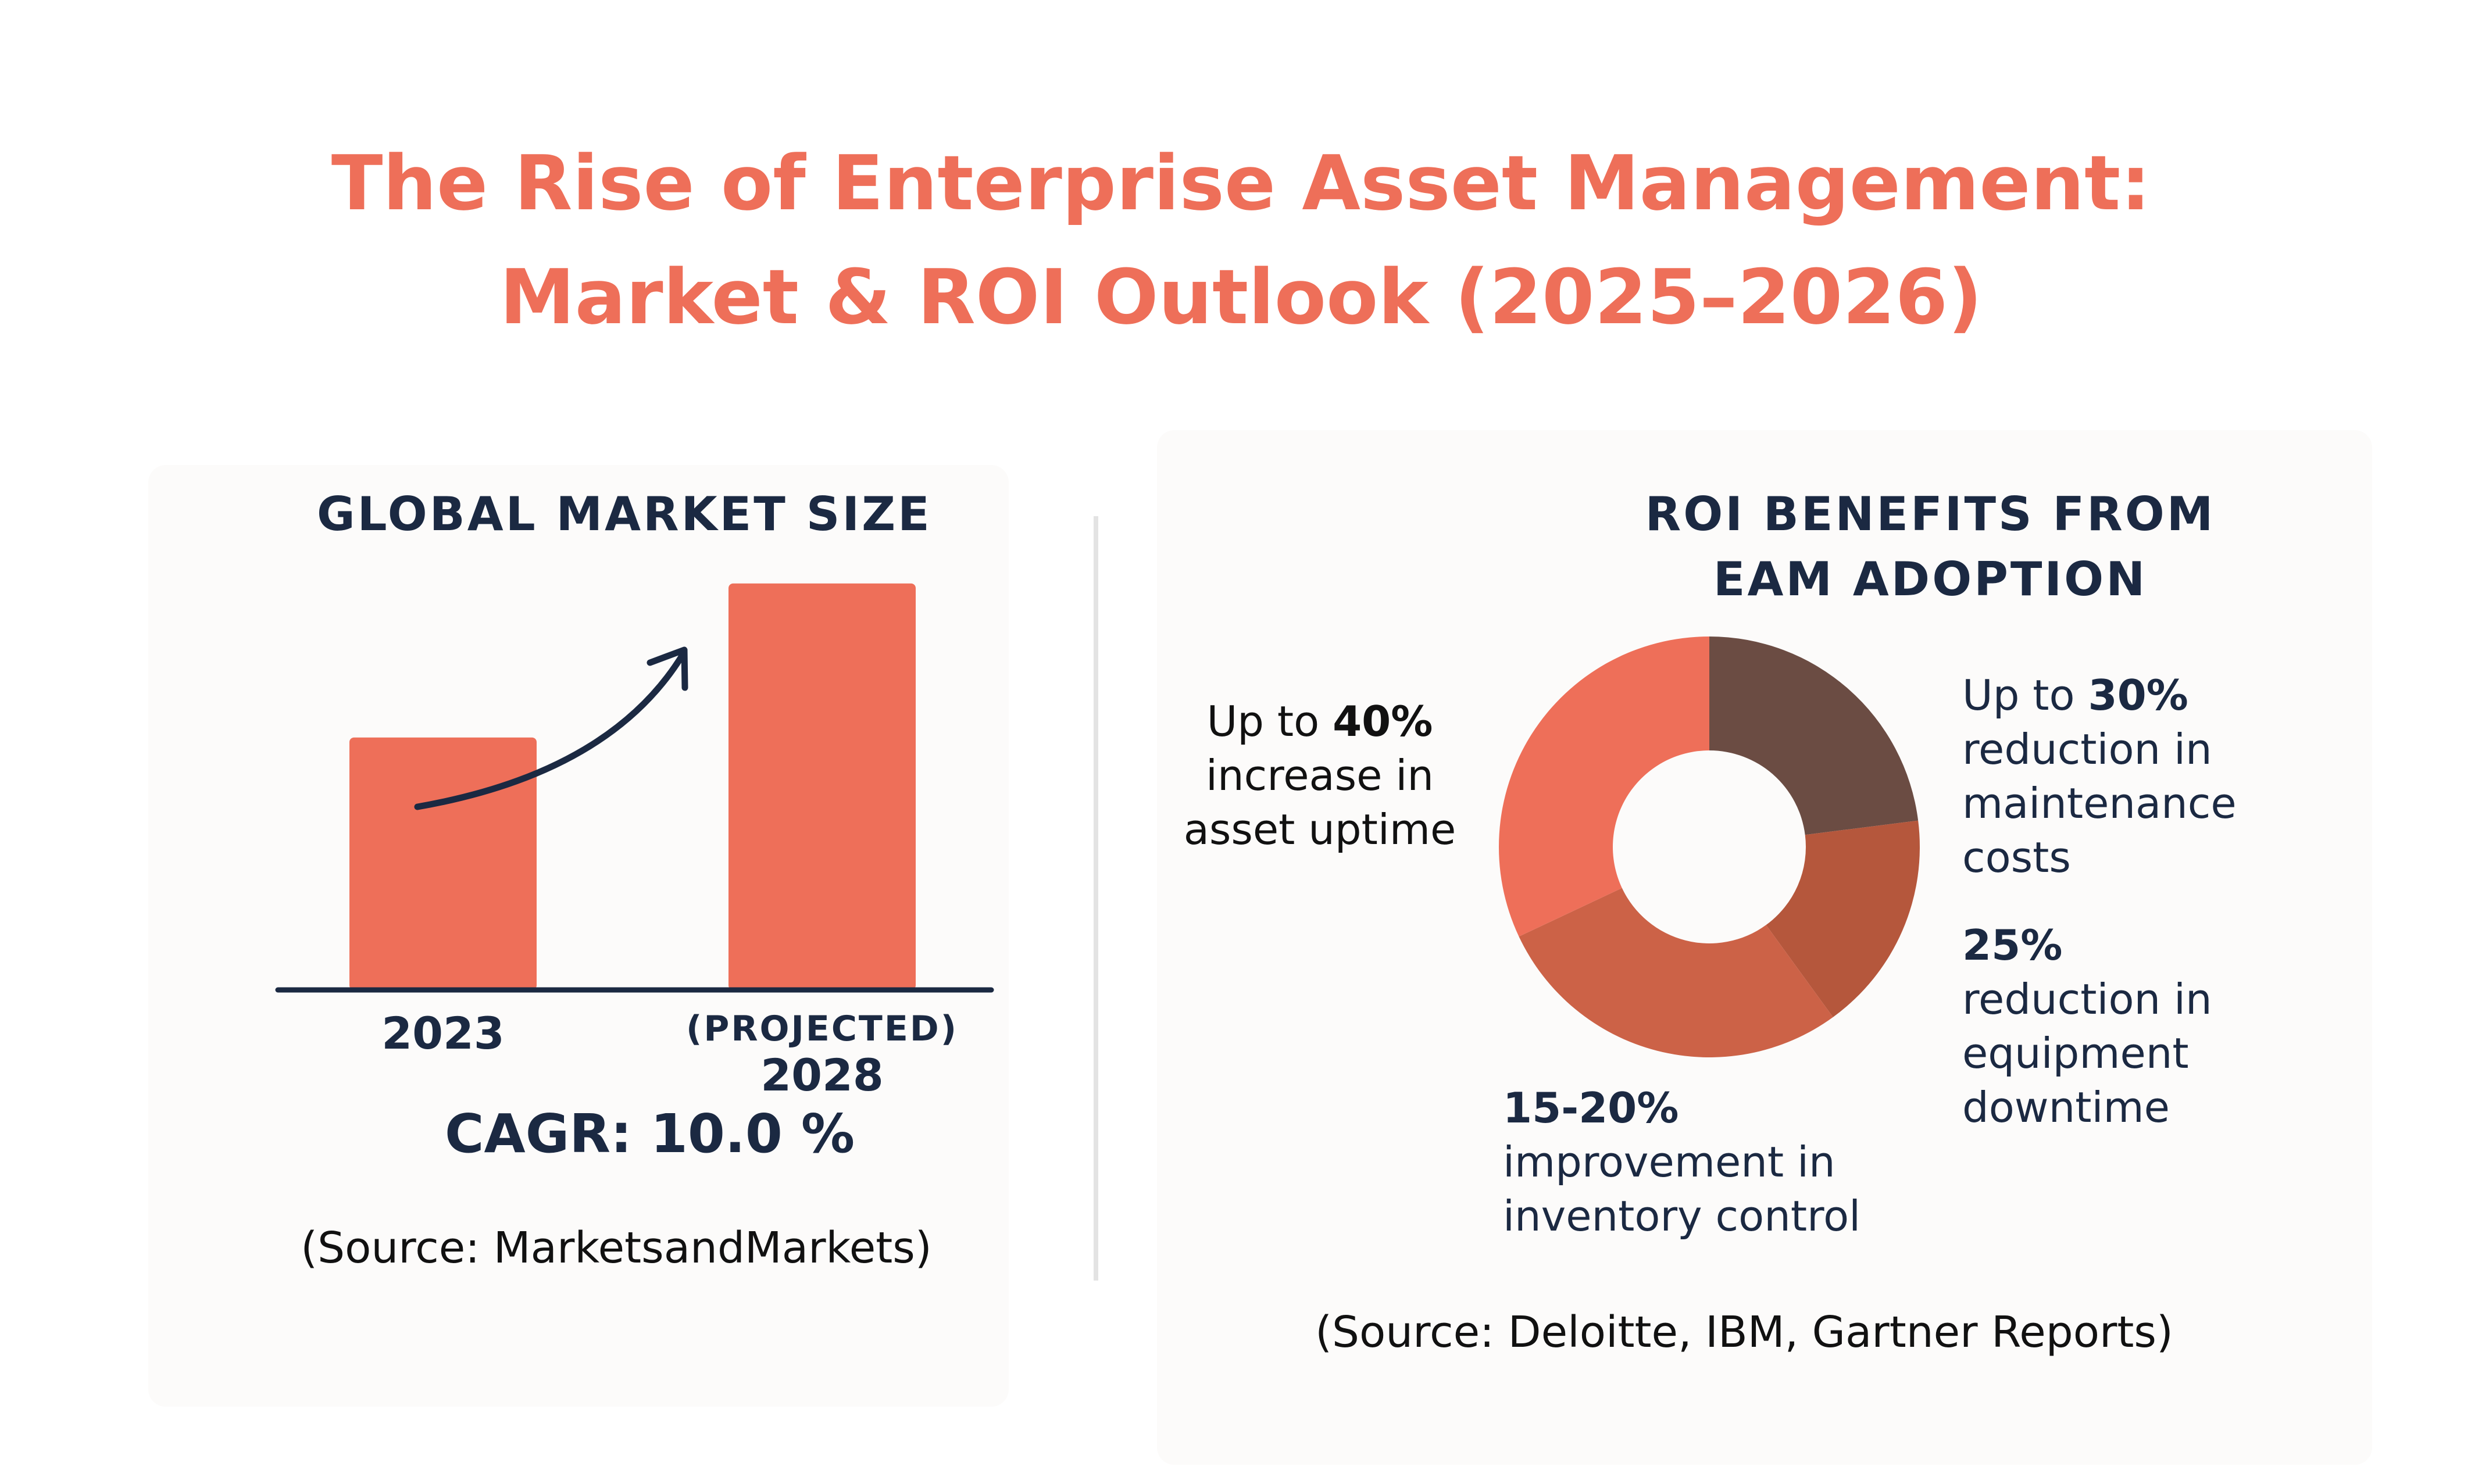 Image resolution: width=2482 pixels, height=1484 pixels. Describe the element at coordinates (2138, 696) in the screenshot. I see `maintenance-value: 30%` at that location.